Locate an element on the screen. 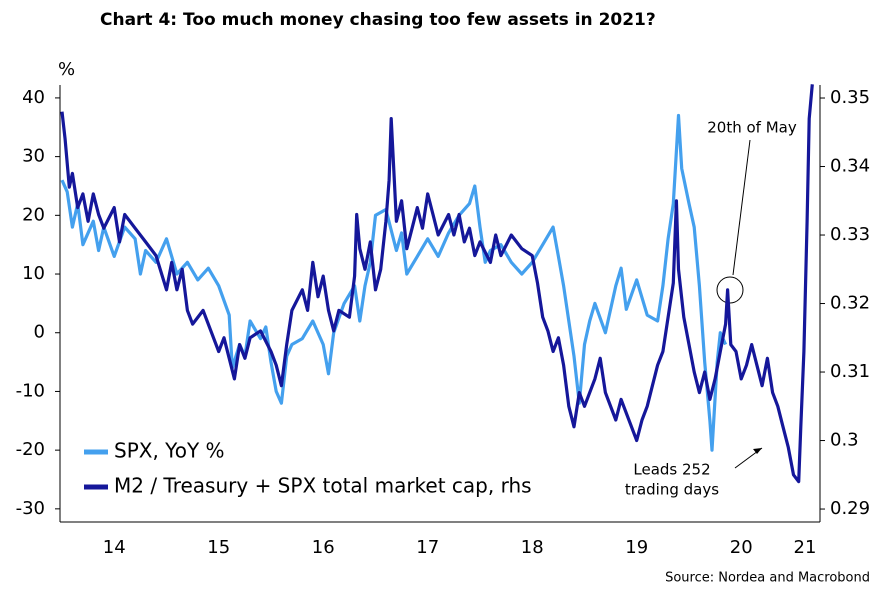 Image resolution: width=895 pixels, height=593 pixels. y2-tick-label: 0.31 is located at coordinates (850, 371).